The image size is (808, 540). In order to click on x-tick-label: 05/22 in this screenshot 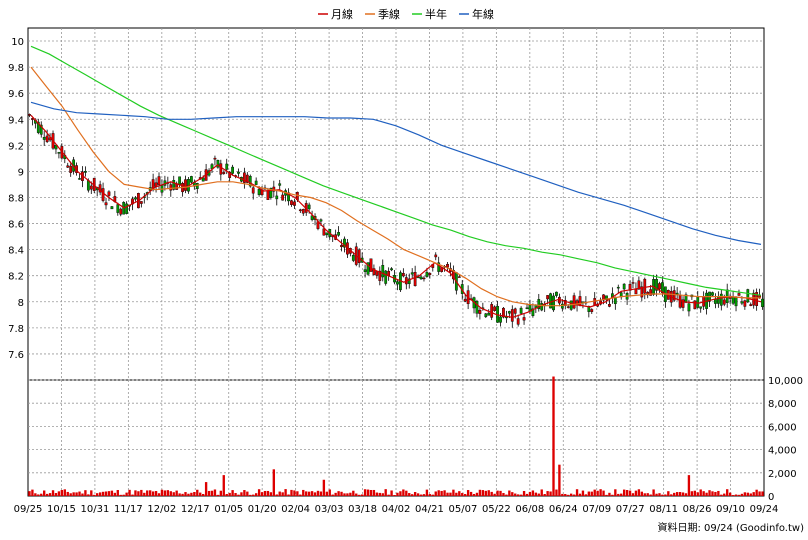, I will do `click(496, 509)`.